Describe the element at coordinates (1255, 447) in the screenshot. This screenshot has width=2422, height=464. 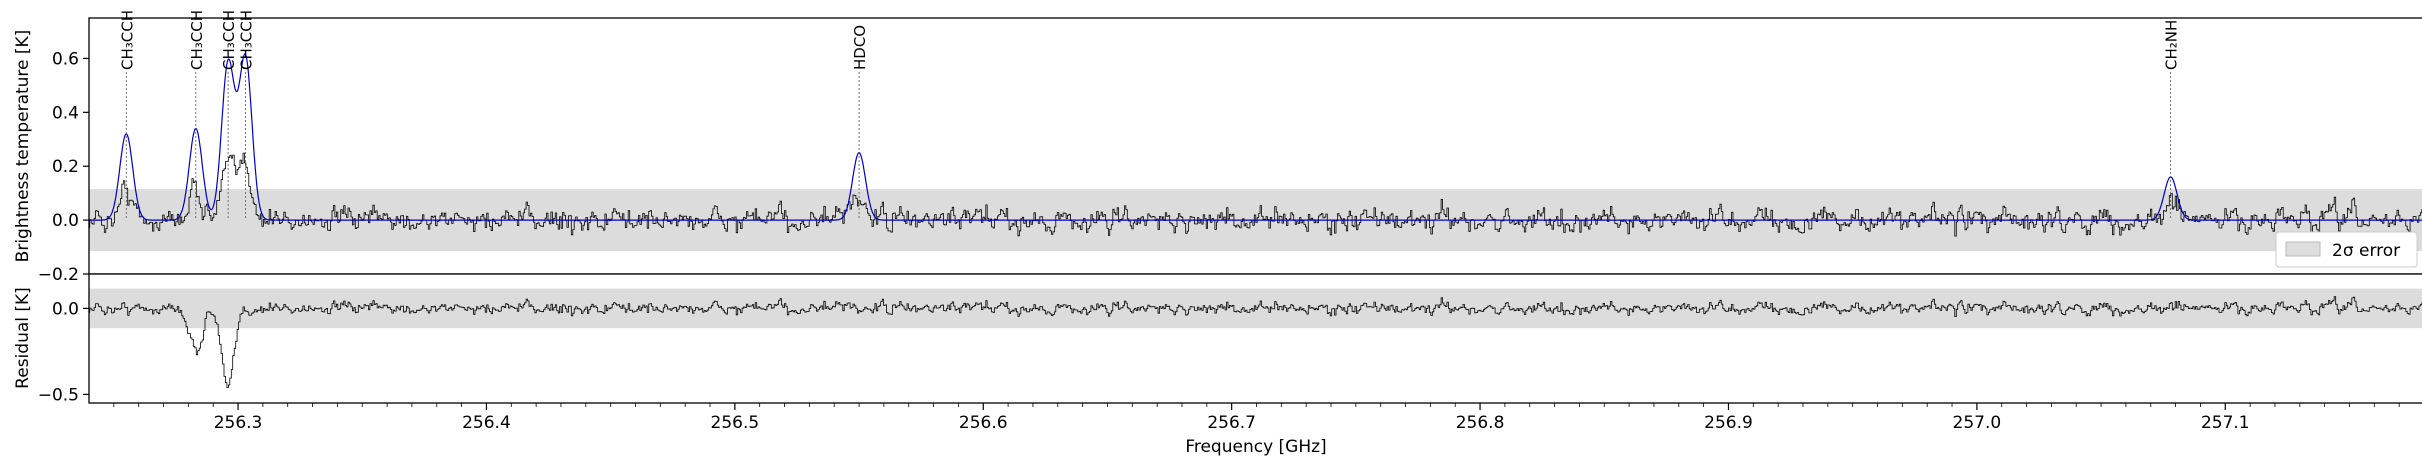
I see `x-axis-label: Frequency [GHz]` at that location.